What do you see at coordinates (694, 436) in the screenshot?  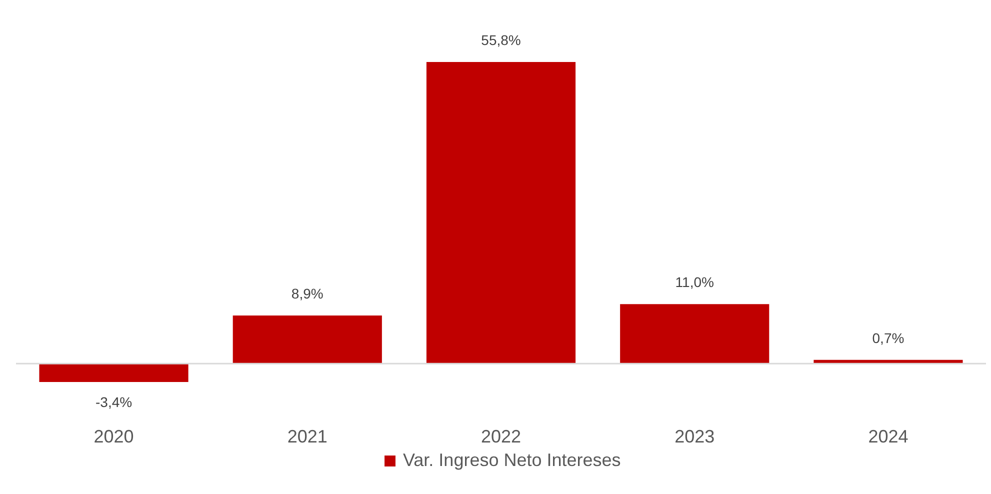 I see `x-tick-label: 2023` at bounding box center [694, 436].